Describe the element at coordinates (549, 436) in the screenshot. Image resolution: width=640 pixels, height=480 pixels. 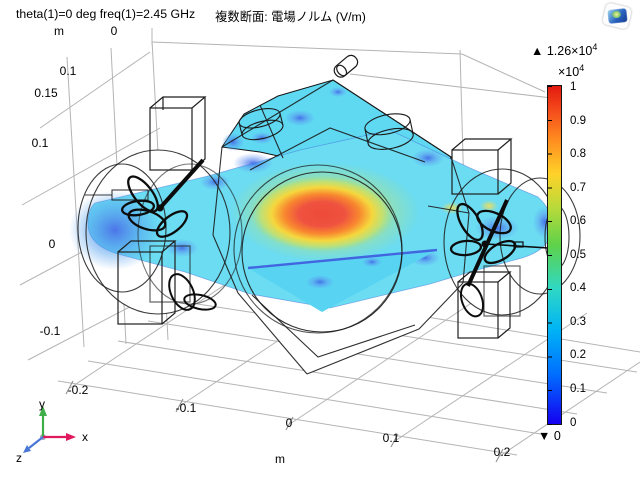
I see `colorbar-min-label: ▼ 0` at that location.